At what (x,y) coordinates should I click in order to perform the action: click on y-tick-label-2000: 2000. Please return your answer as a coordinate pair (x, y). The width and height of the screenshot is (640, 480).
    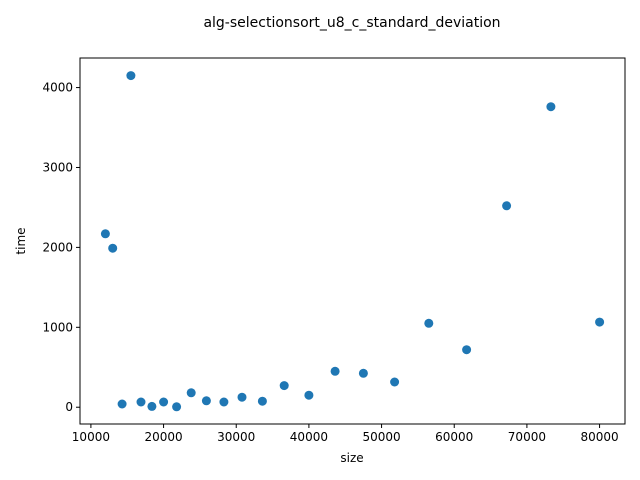
    Looking at the image, I should click on (57, 247).